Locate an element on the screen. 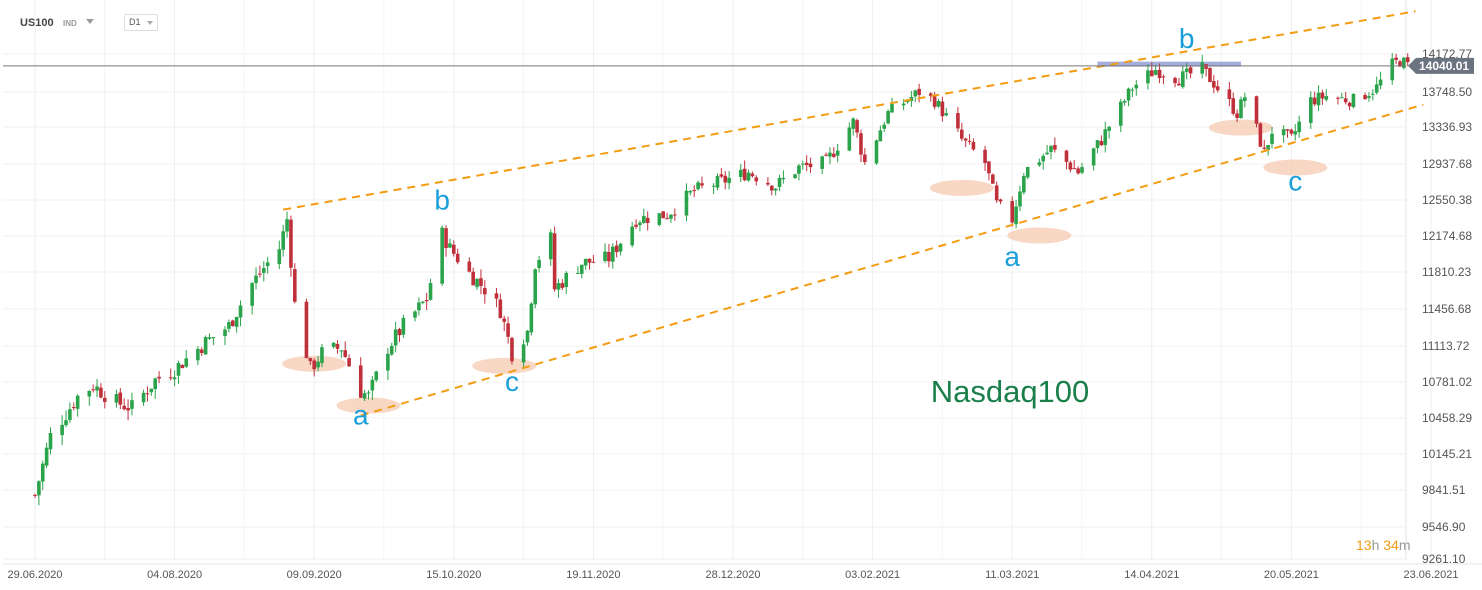 The width and height of the screenshot is (1482, 590). pivot-highlight is located at coordinates (1295, 167).